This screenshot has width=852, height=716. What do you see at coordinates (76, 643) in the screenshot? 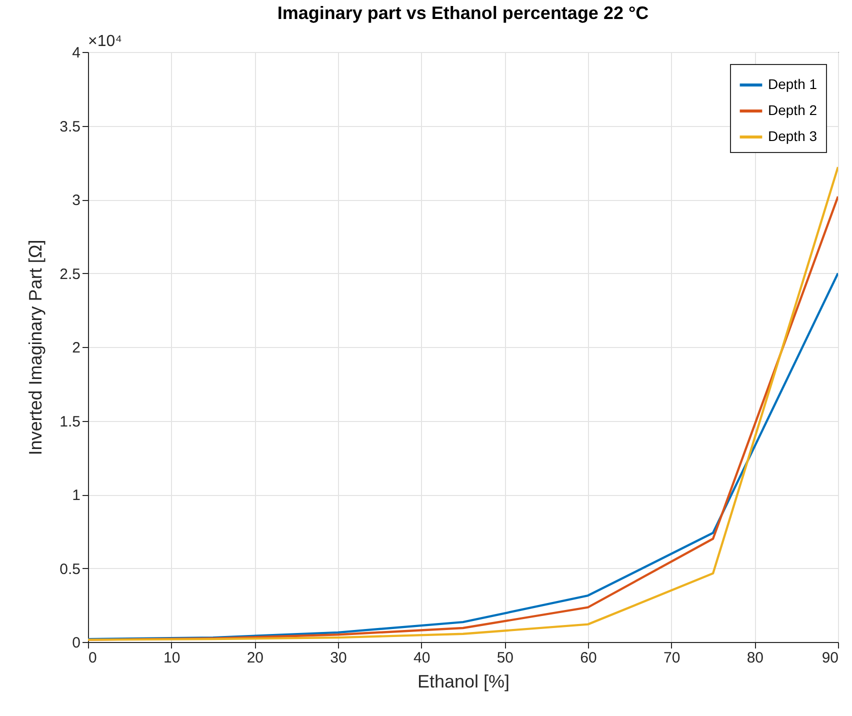
I see `y-tick-label: 0` at bounding box center [76, 643].